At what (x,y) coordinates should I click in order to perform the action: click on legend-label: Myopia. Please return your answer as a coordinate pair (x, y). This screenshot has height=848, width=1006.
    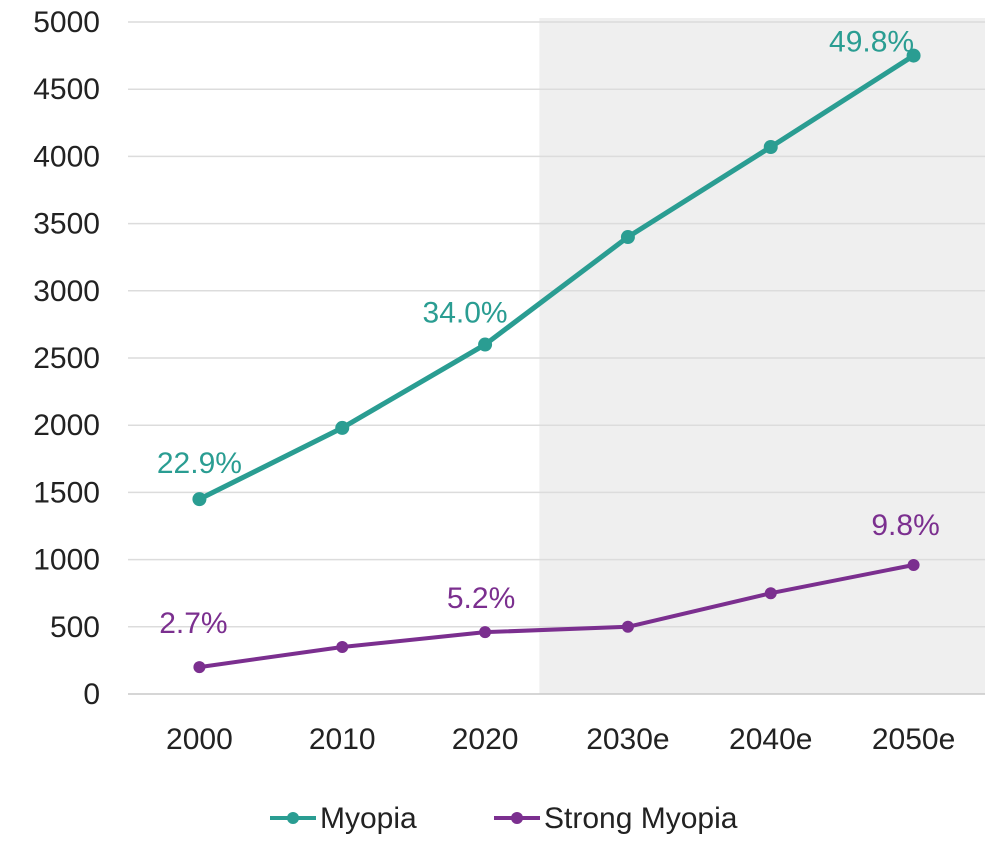
    Looking at the image, I should click on (368, 818).